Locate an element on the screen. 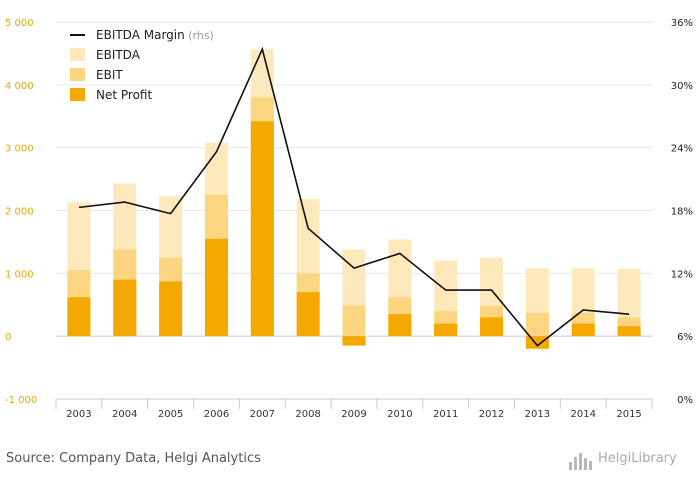 Image resolution: width=700 pixels, height=483 pixels. y-tick-right: 36% is located at coordinates (682, 23).